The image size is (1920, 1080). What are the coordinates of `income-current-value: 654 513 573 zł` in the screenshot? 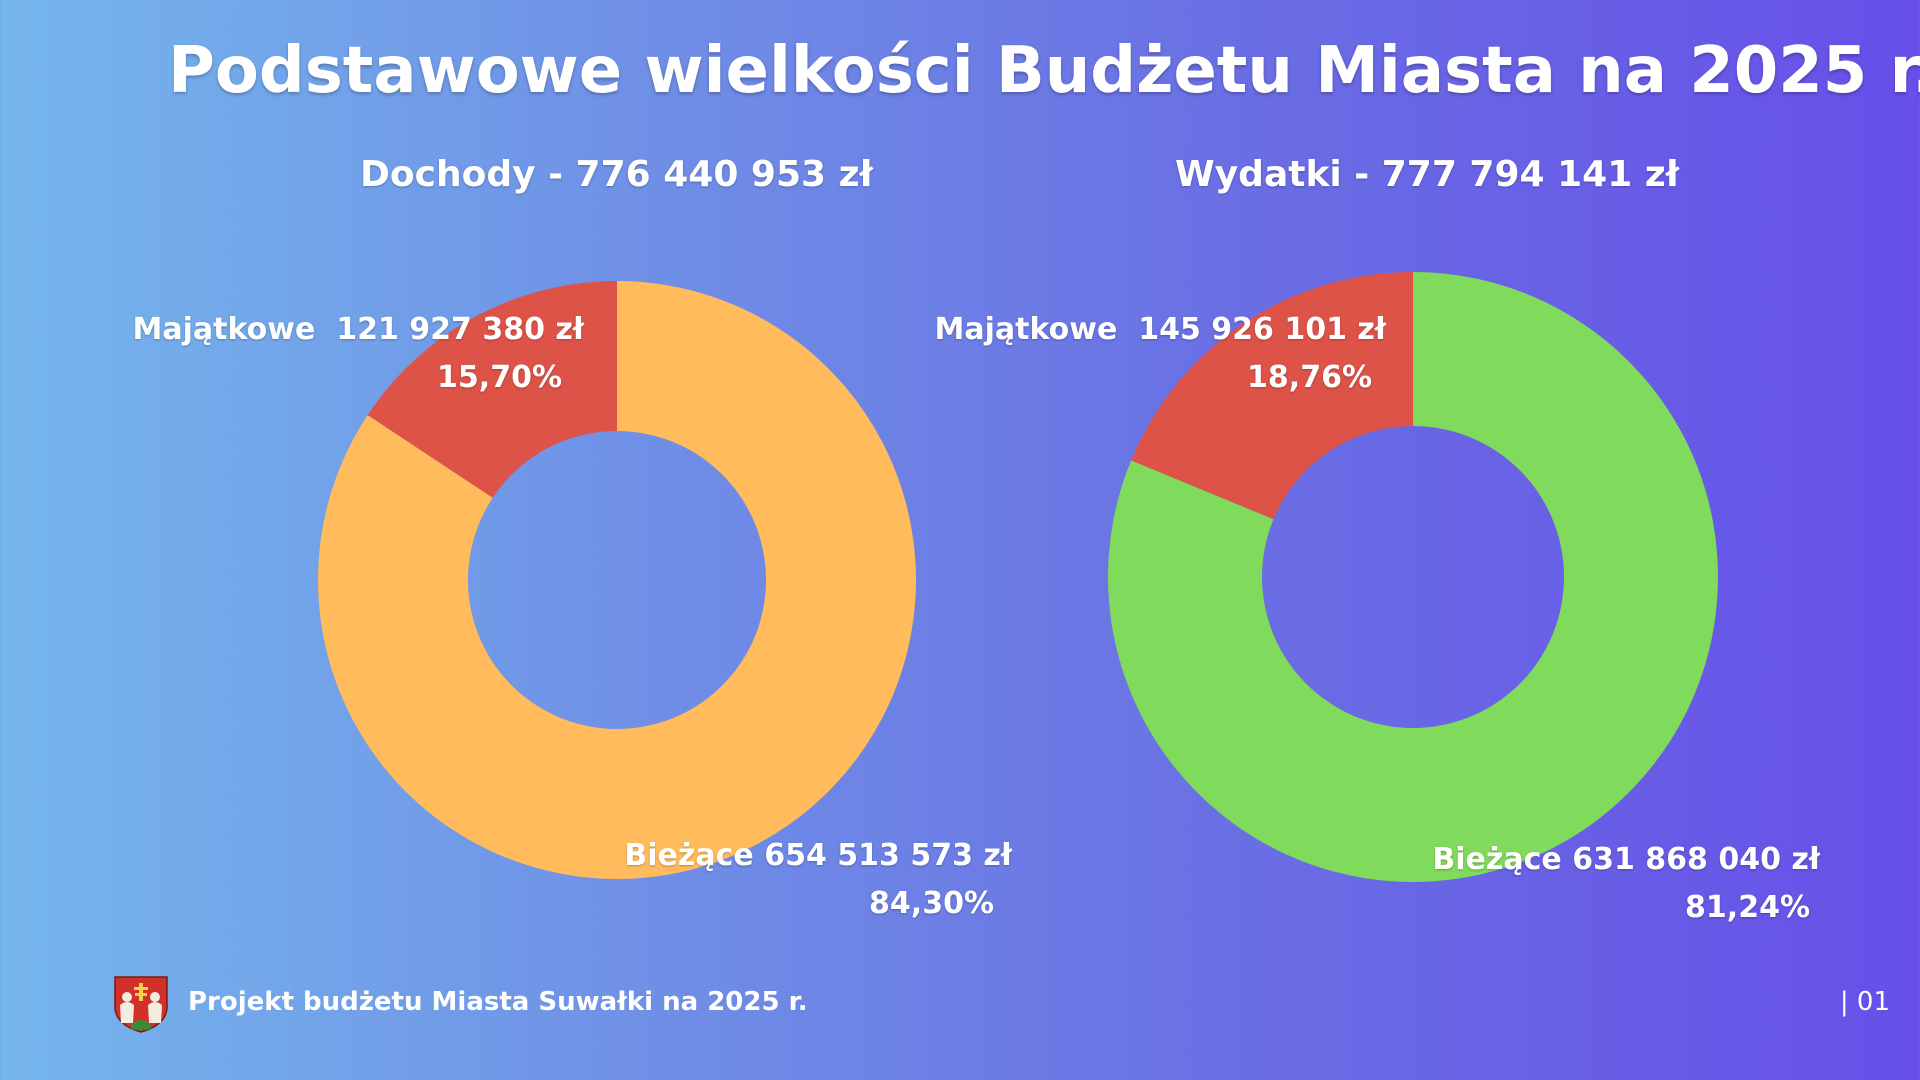 It's located at (888, 855).